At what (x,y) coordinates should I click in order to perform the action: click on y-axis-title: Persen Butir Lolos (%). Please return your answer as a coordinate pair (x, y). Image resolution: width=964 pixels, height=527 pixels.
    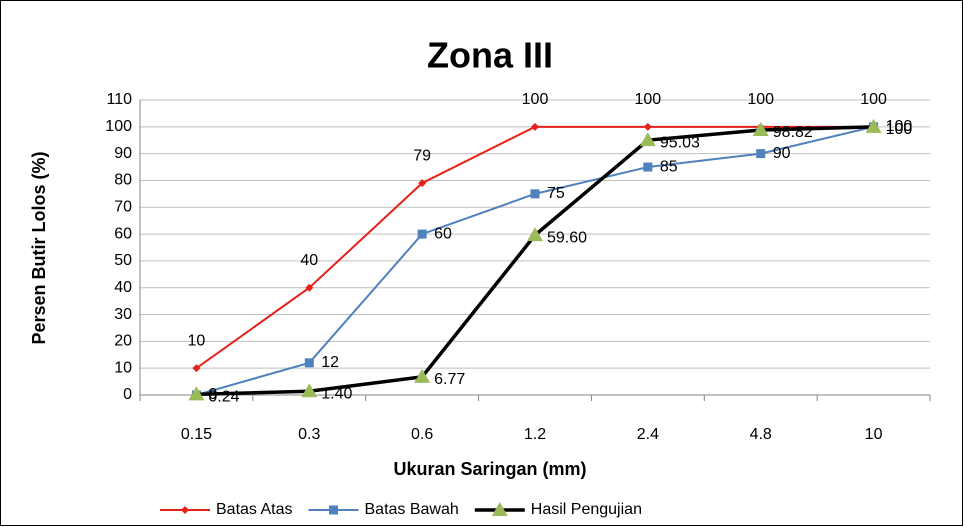
    Looking at the image, I should click on (39, 247).